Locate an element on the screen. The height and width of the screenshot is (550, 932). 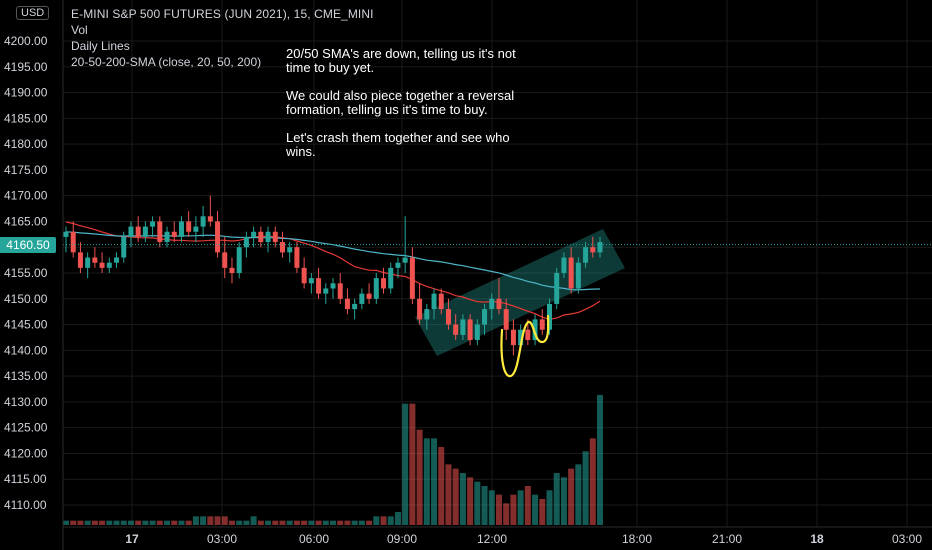
y-tick-label: 4140.00 is located at coordinates (26, 350).